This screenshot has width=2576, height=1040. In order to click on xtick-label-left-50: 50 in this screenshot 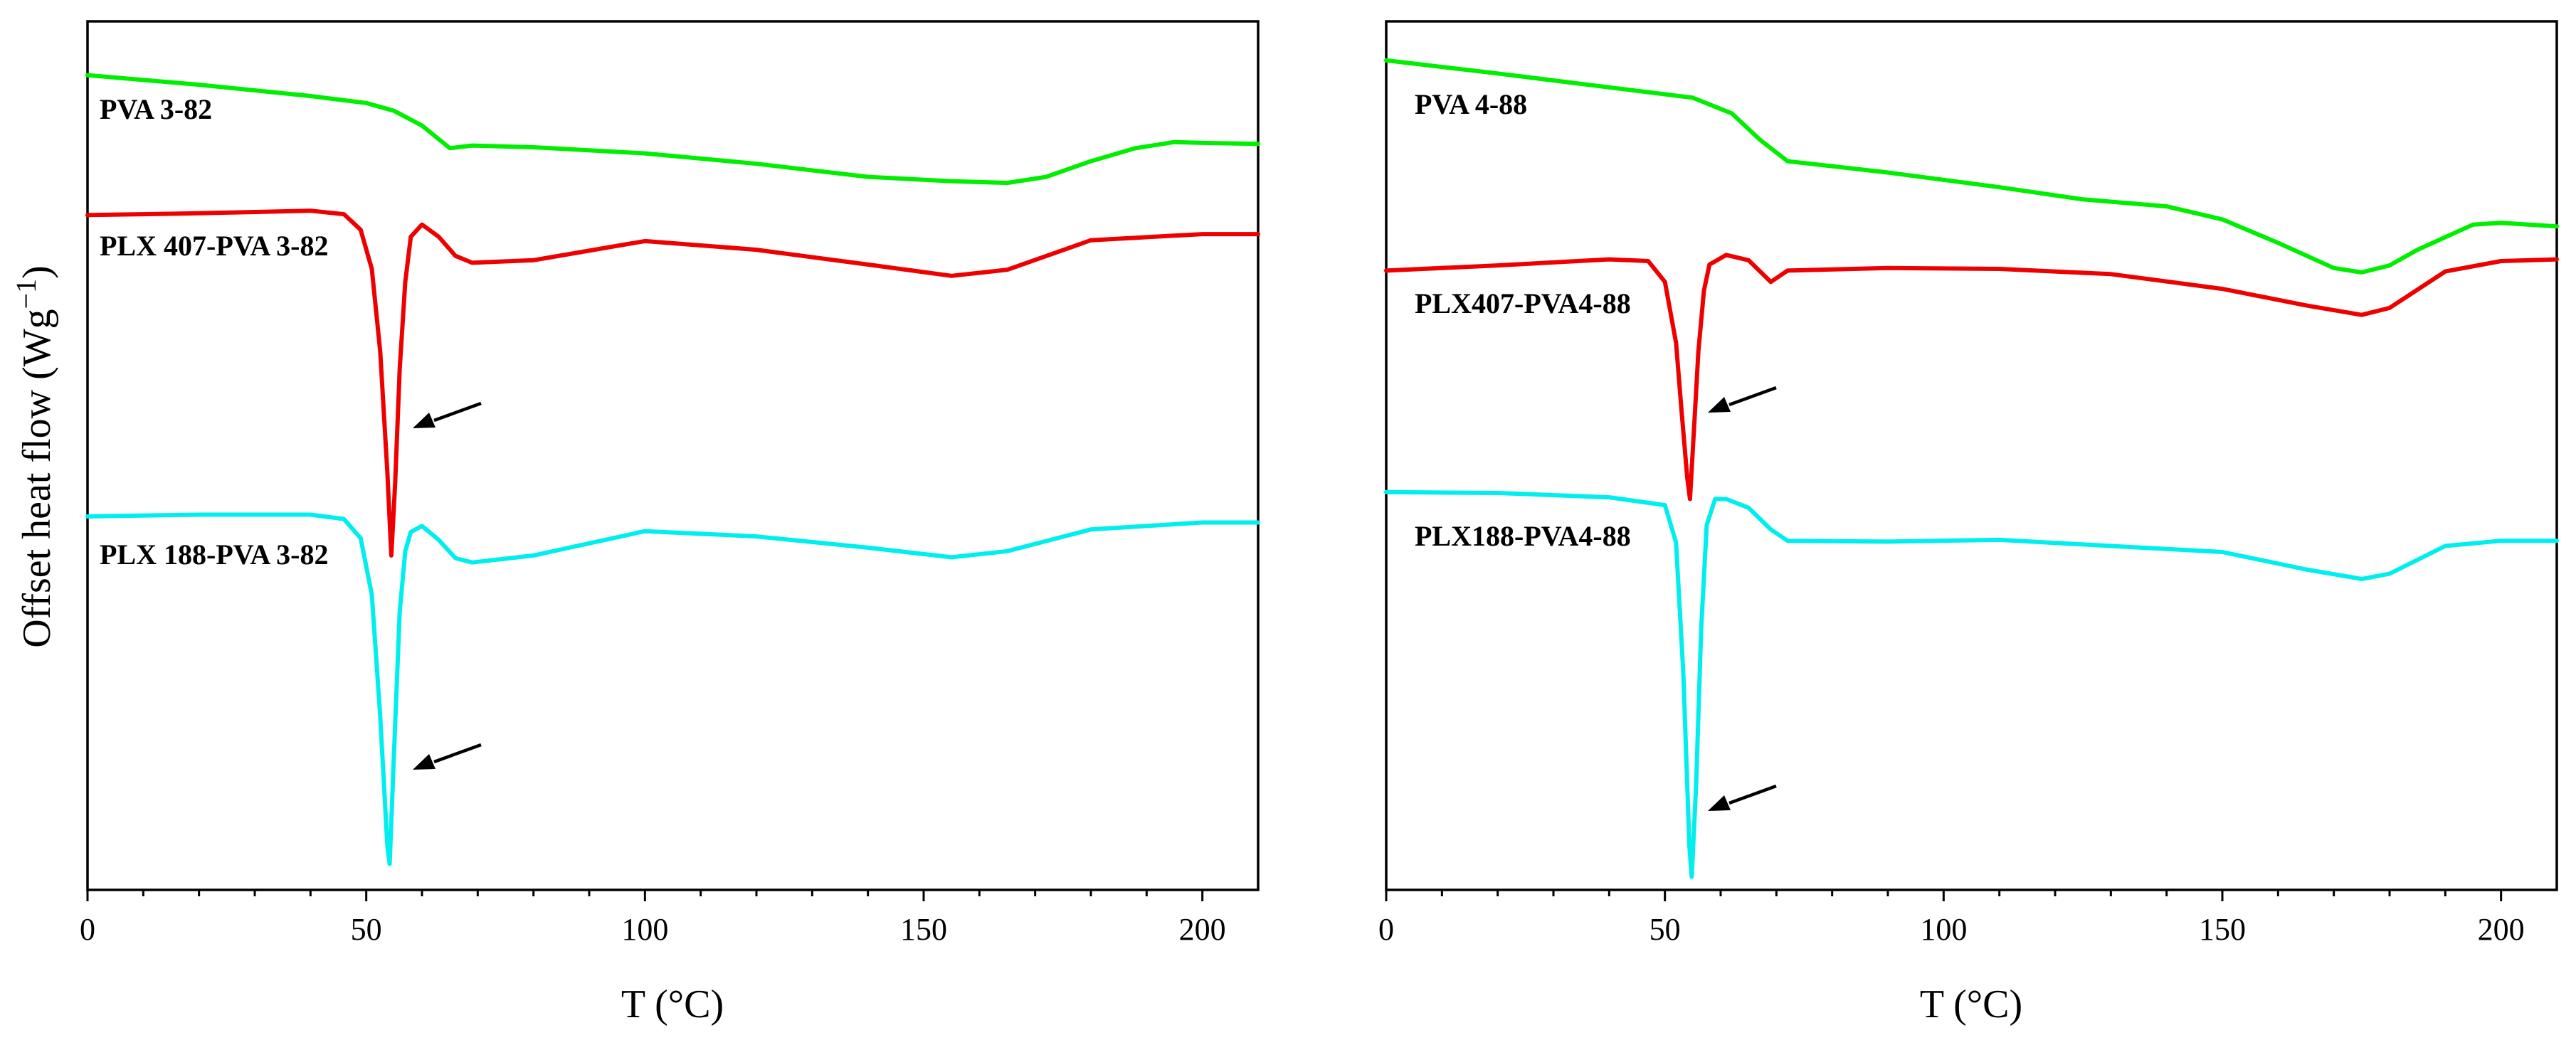, I will do `click(367, 929)`.